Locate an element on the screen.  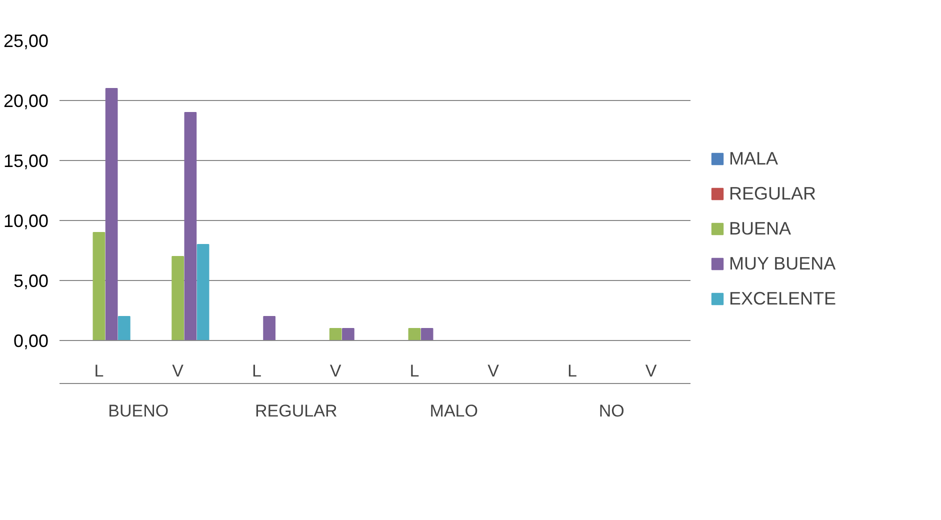
y-tick-label: 5,00 is located at coordinates (31, 281).